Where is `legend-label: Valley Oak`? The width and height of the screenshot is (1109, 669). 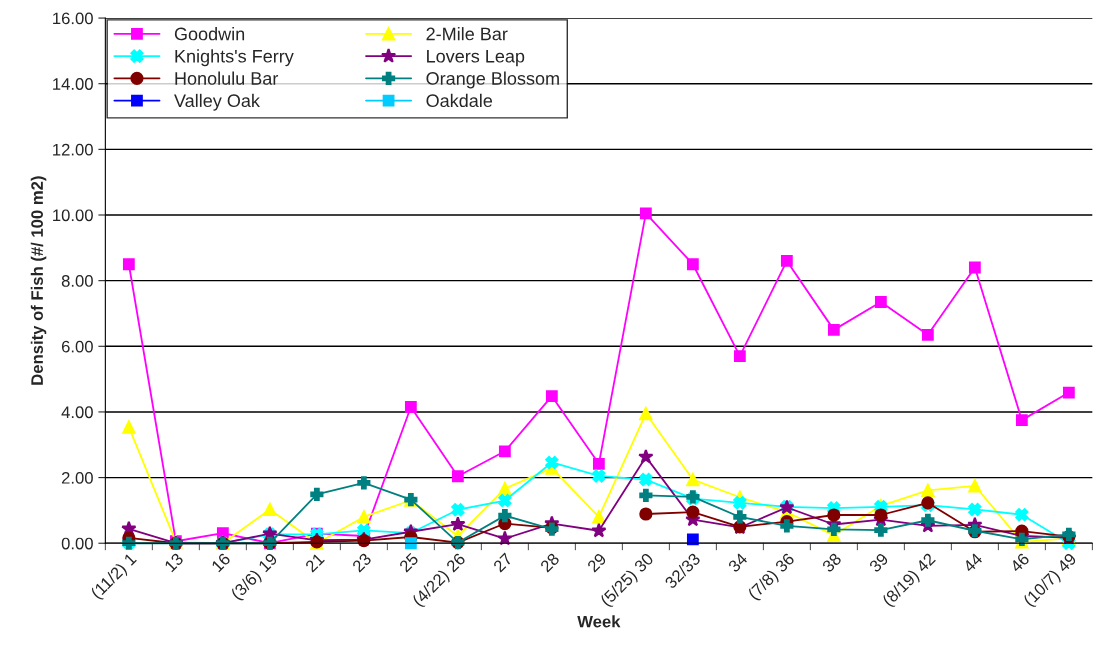
legend-label: Valley Oak is located at coordinates (217, 102).